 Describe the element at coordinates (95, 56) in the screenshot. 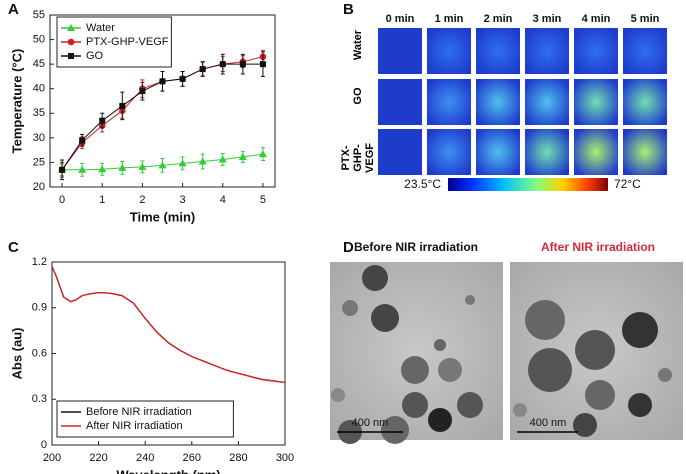

I see `legend-label: GO` at that location.